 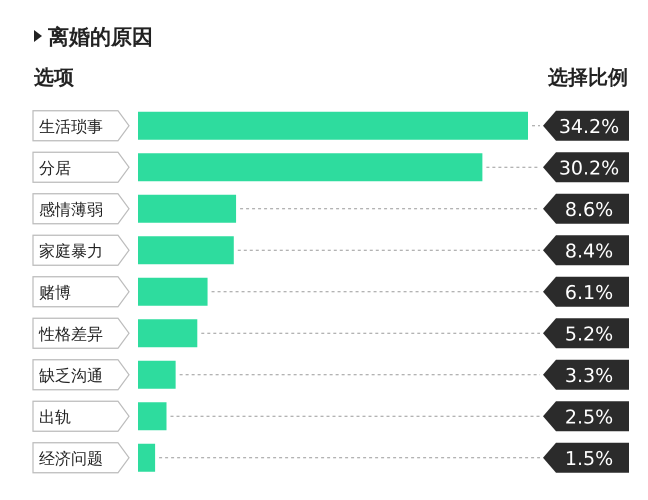 What do you see at coordinates (589, 293) in the screenshot?
I see `data-label: 6.1%` at bounding box center [589, 293].